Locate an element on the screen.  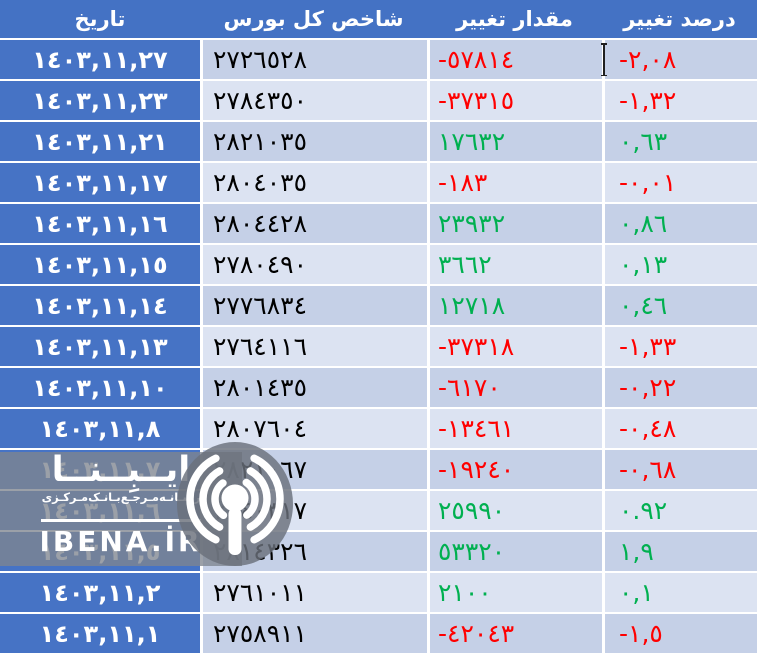
table-row: ١٤٠٣,١١,٢٣ ٢٧٨٤٣٥٠ -٣٧٣١٥ -١,٣٢ is located at coordinates (378, 100).